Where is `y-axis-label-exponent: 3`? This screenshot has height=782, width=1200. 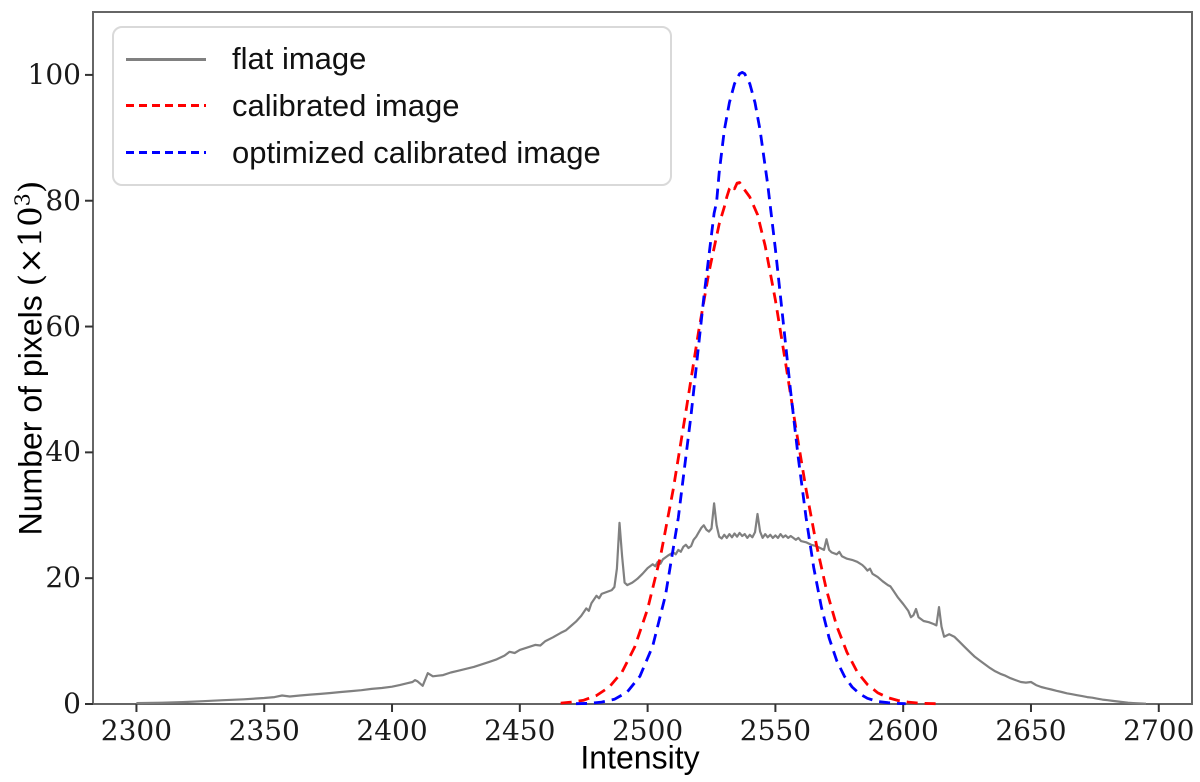
y-axis-label-exponent: 3 is located at coordinates (22, 200).